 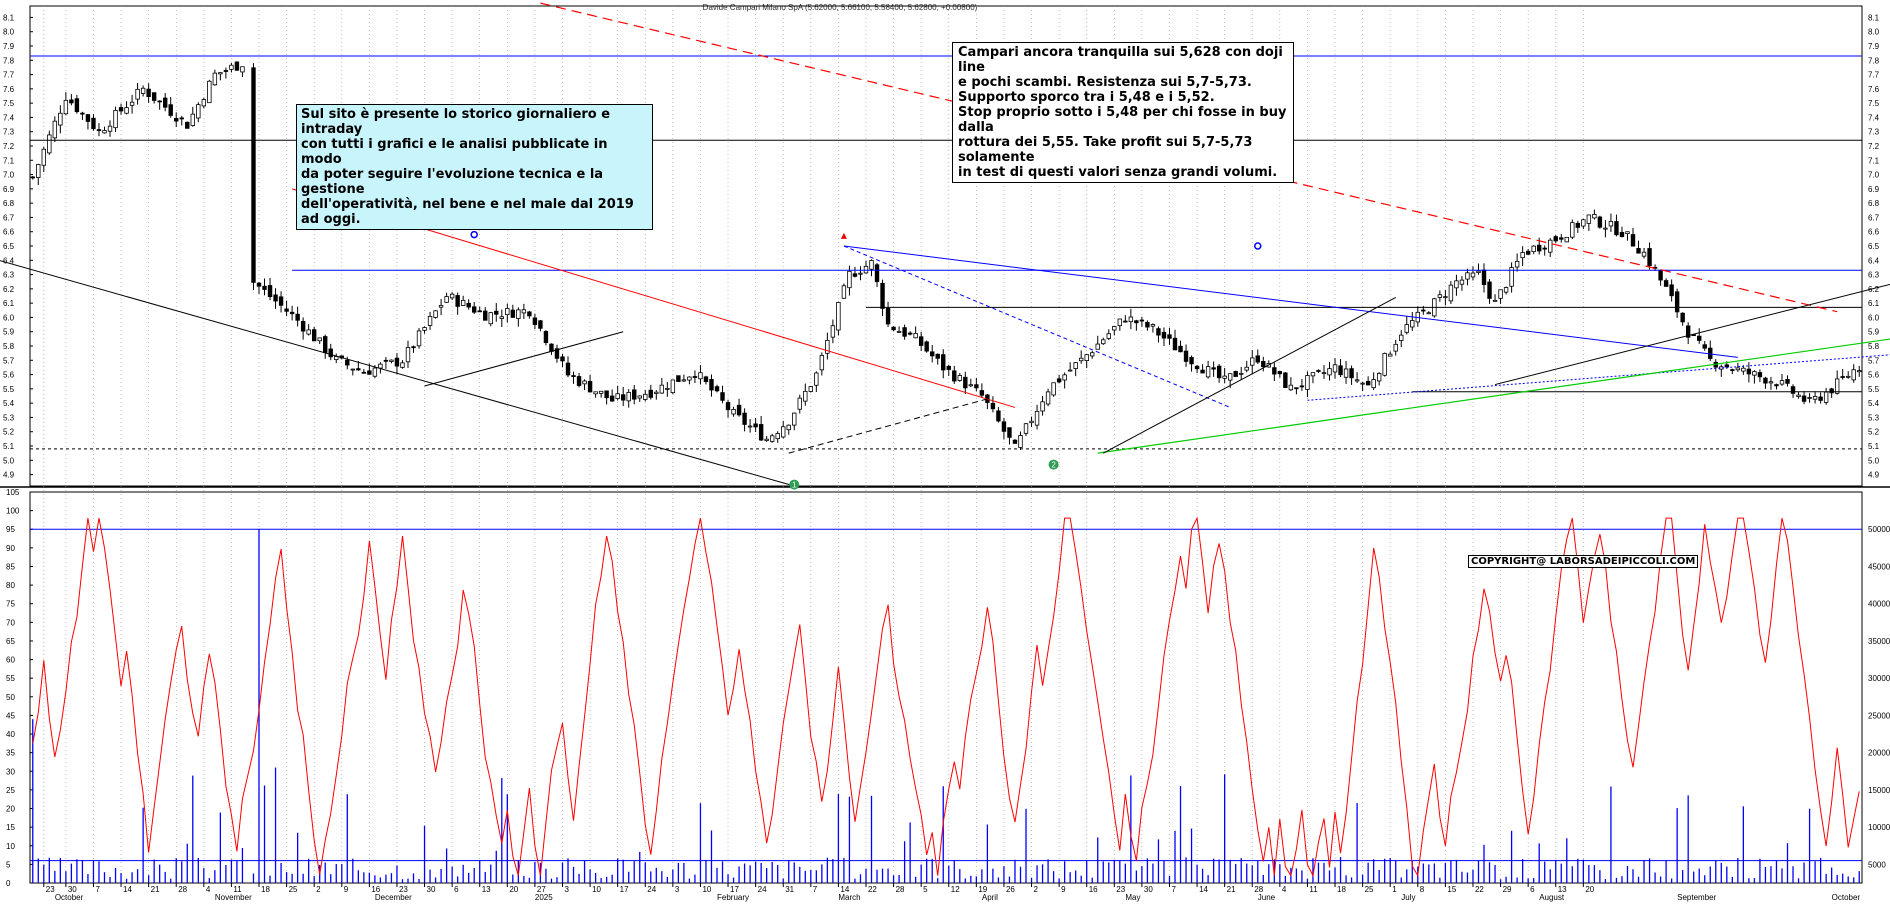 I want to click on oscillator-tick-label: 90, so click(x=10, y=548).